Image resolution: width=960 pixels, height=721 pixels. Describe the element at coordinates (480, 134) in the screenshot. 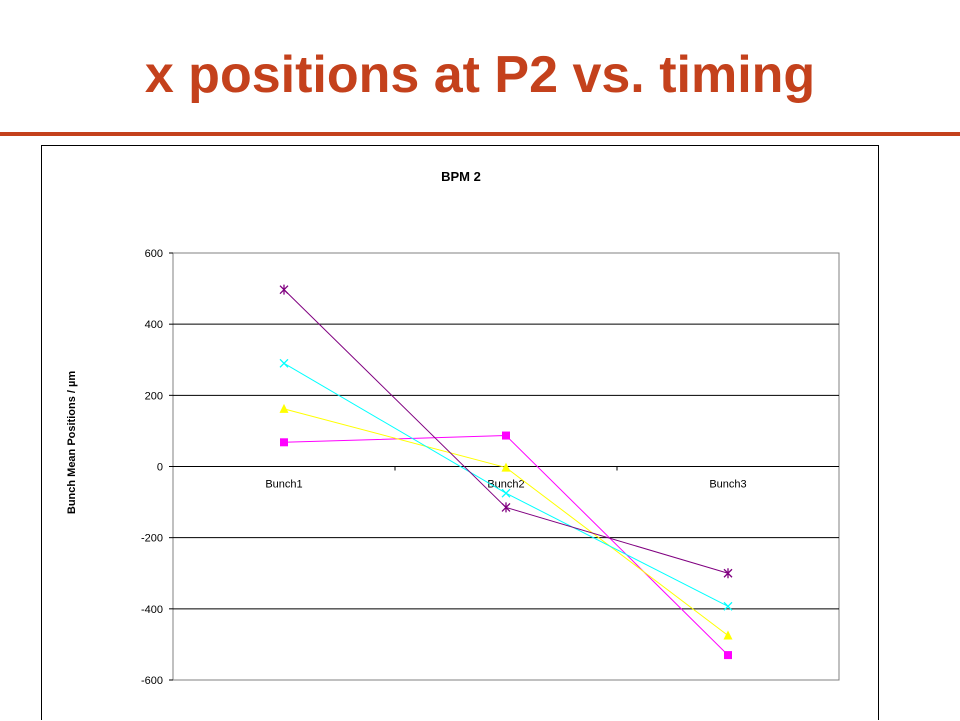

I see `title-divider` at that location.